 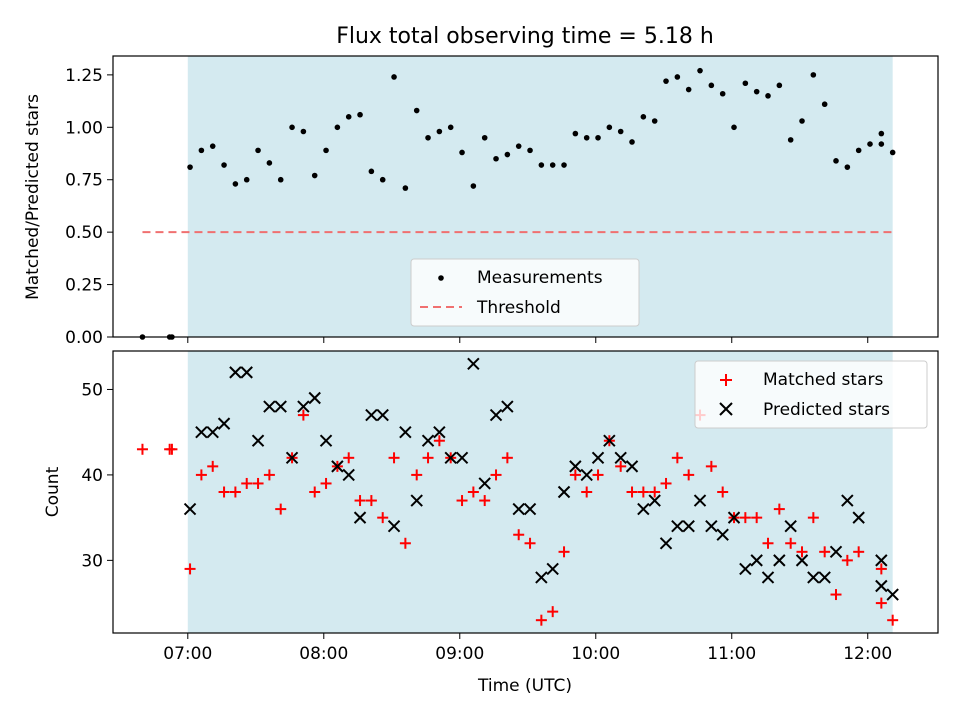 What do you see at coordinates (53, 491) in the screenshot?
I see `bottom-y-axis-label: Count` at bounding box center [53, 491].